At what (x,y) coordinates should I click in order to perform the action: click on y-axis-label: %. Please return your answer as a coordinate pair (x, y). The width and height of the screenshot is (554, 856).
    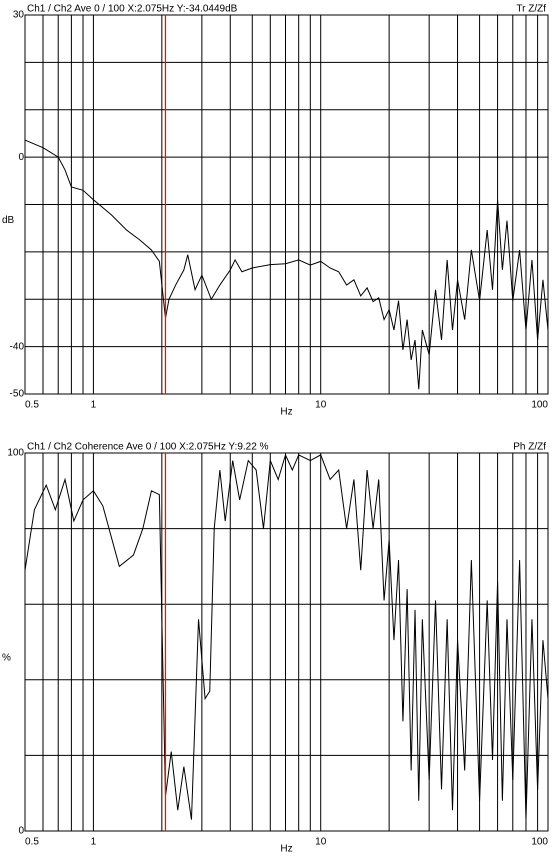
    Looking at the image, I should click on (6, 658).